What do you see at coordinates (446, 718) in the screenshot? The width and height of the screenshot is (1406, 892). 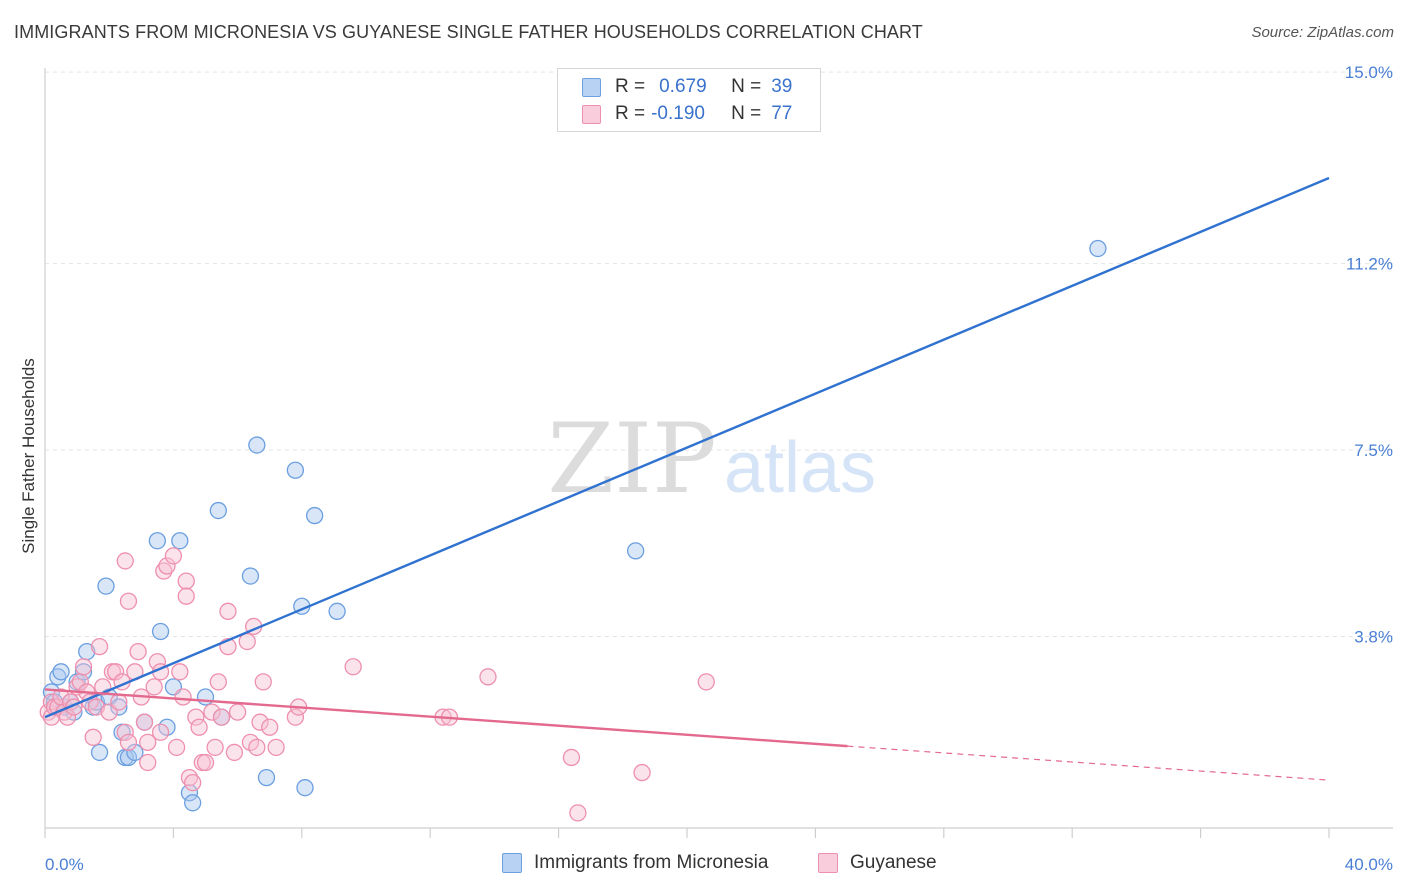 I see `trend-line-guyanese` at bounding box center [446, 718].